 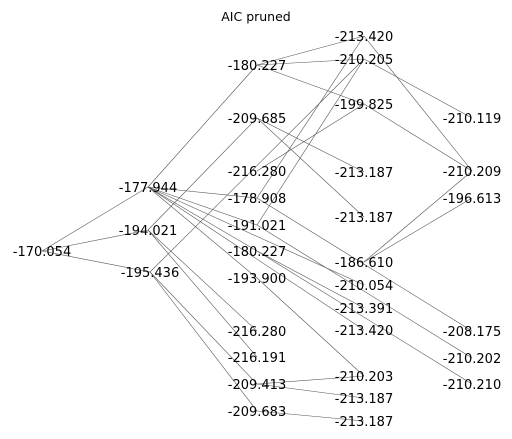 What do you see at coordinates (418, 230) in the screenshot?
I see `edge-n20-n29` at bounding box center [418, 230].